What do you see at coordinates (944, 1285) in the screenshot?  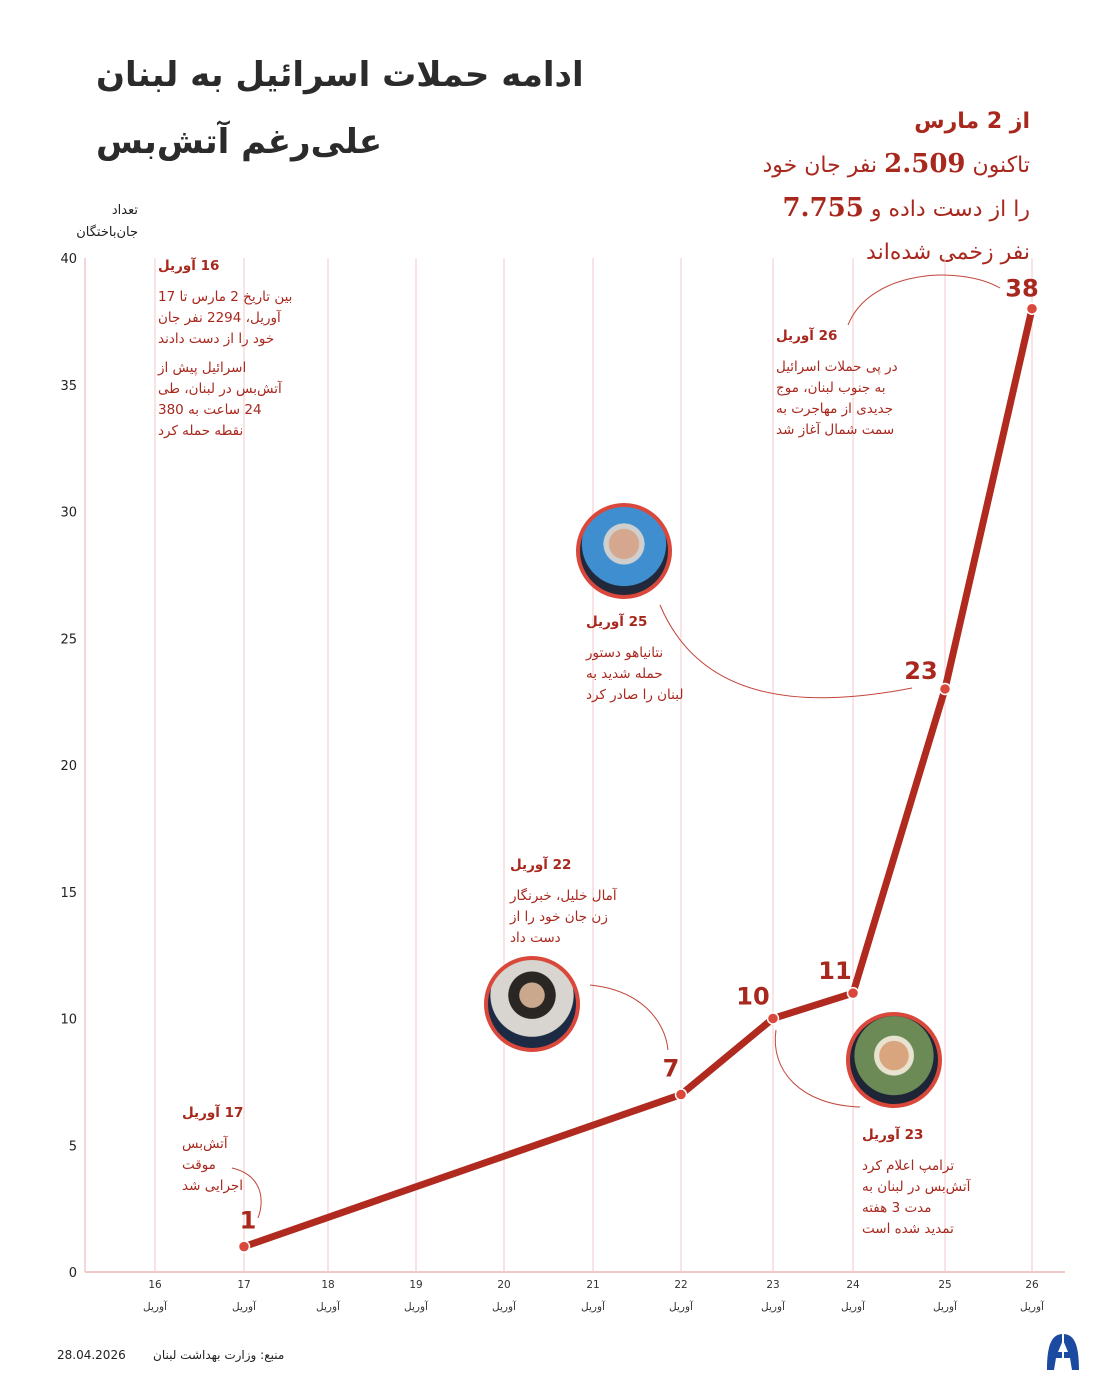 I see `x-tick-day: 25` at bounding box center [944, 1285].